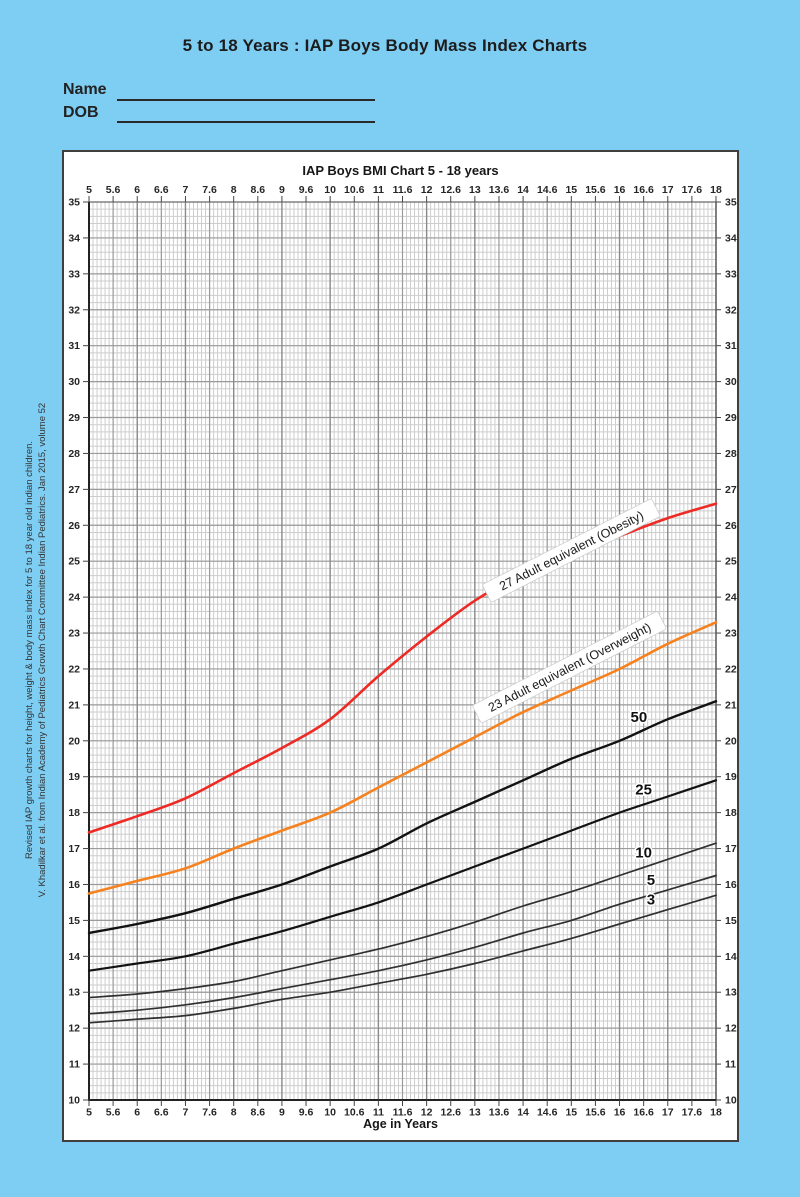 The width and height of the screenshot is (800, 1197). Describe the element at coordinates (85, 89) in the screenshot. I see `name-label: Name` at that location.